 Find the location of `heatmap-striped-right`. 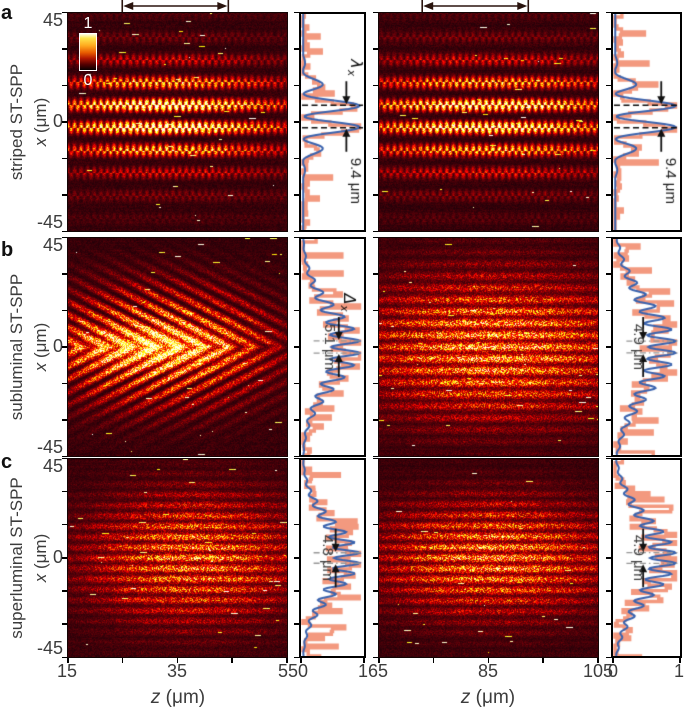

heatmap-striped-right is located at coordinates (488, 122).